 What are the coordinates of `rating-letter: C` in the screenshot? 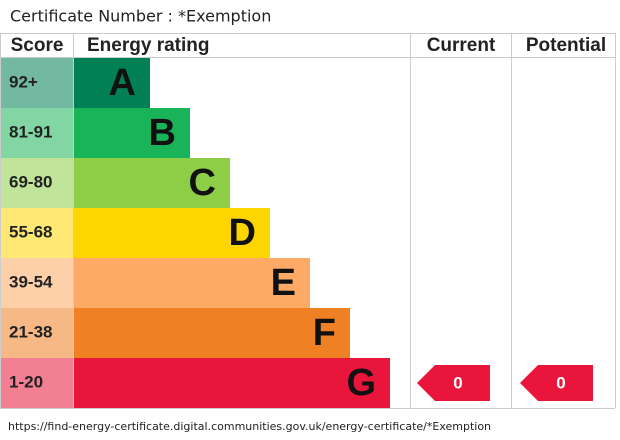 It's located at (202, 183).